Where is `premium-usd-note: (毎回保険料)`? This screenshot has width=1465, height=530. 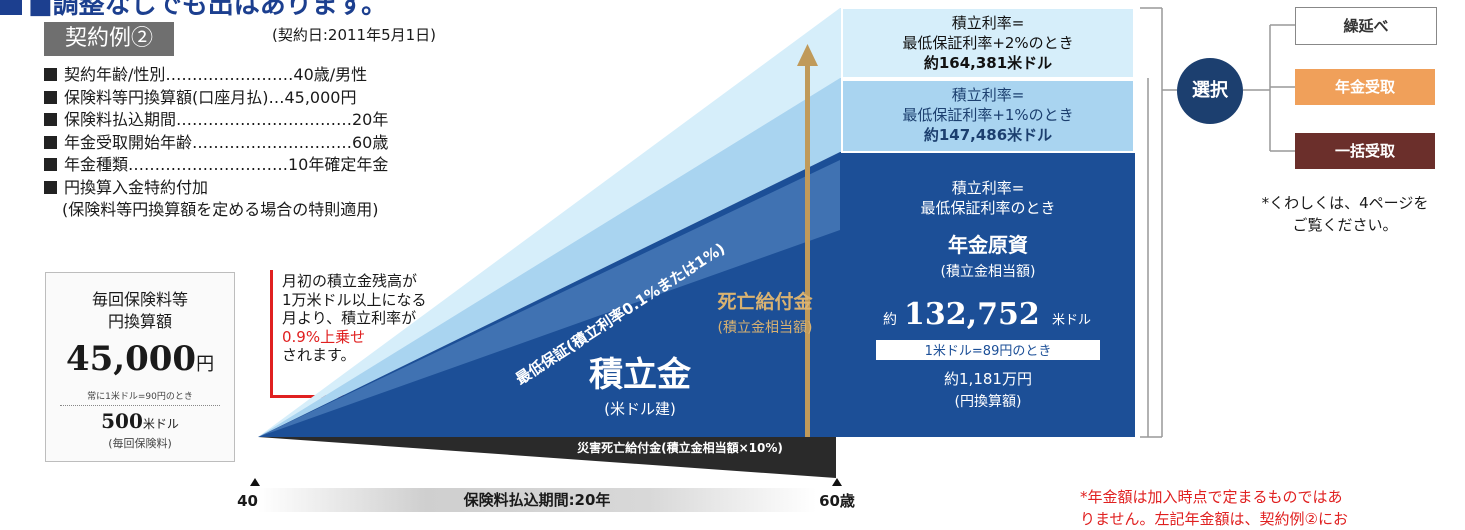 premium-usd-note: (毎回保険料) is located at coordinates (140, 443).